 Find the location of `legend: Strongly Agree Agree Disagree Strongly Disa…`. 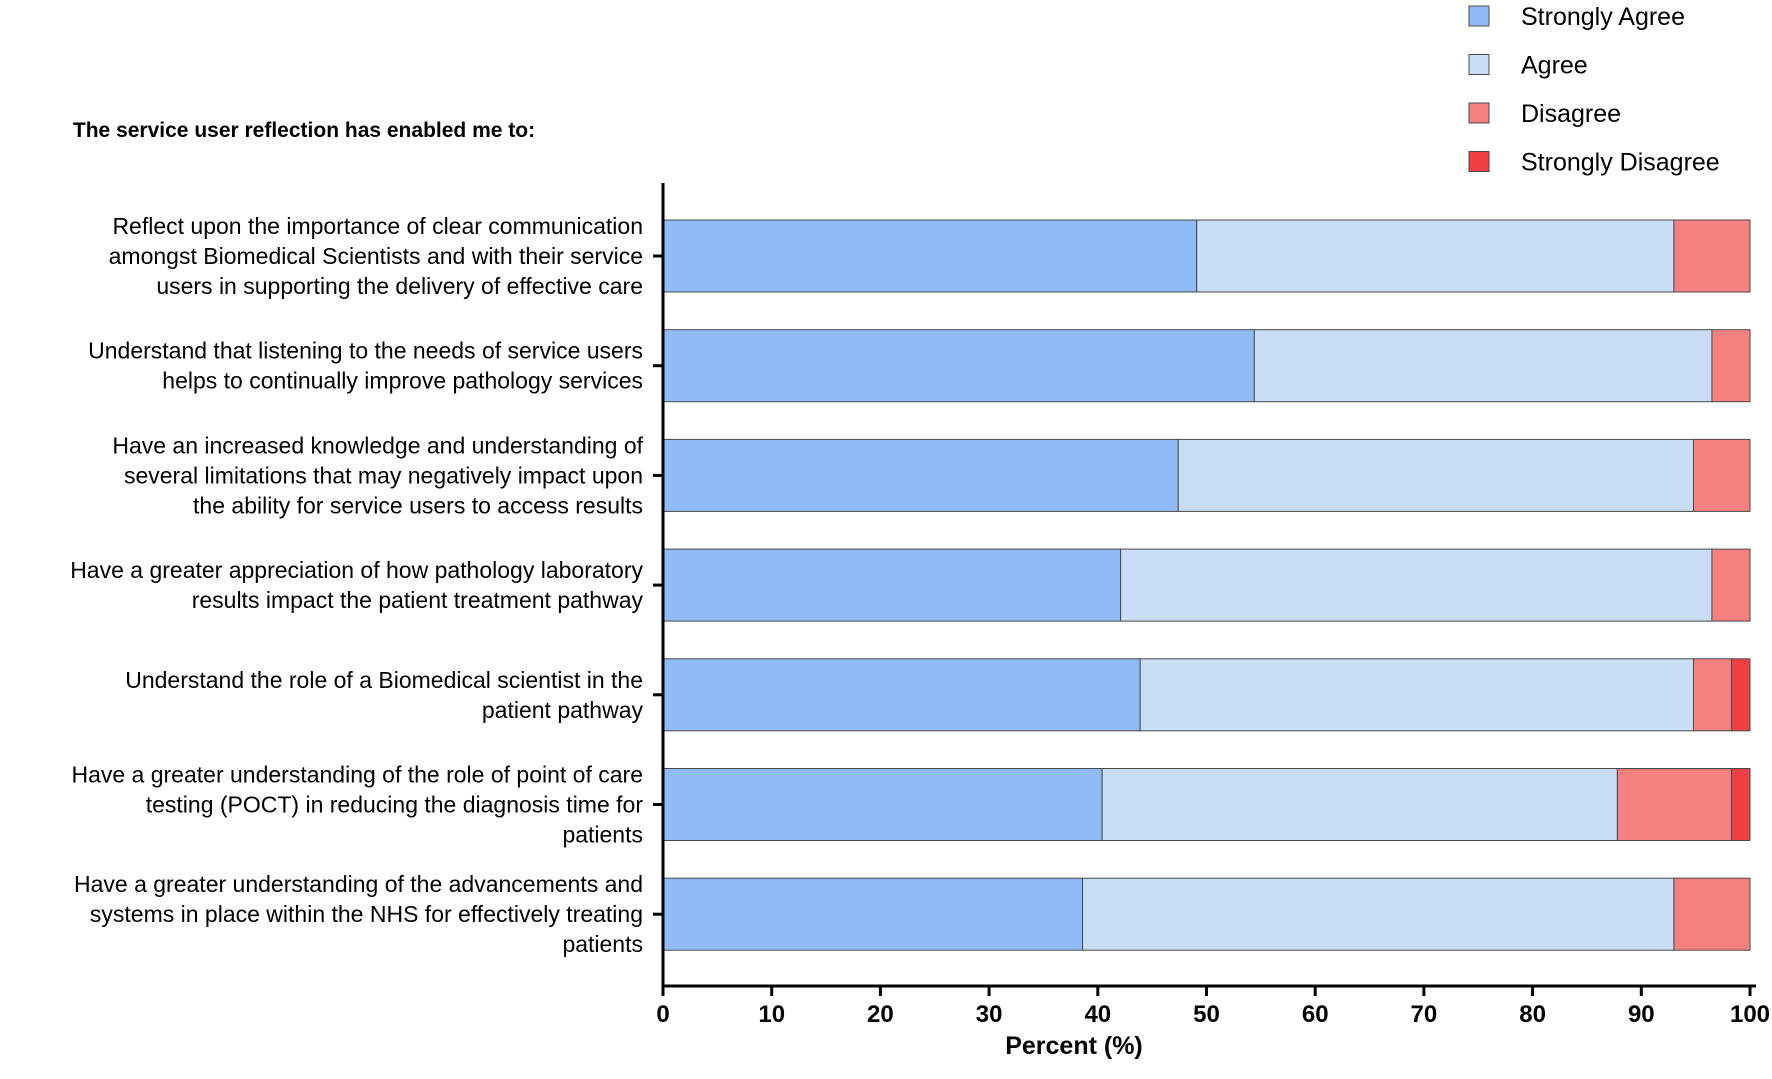

legend: Strongly Agree Agree Disagree Strongly Disa… is located at coordinates (1594, 90).